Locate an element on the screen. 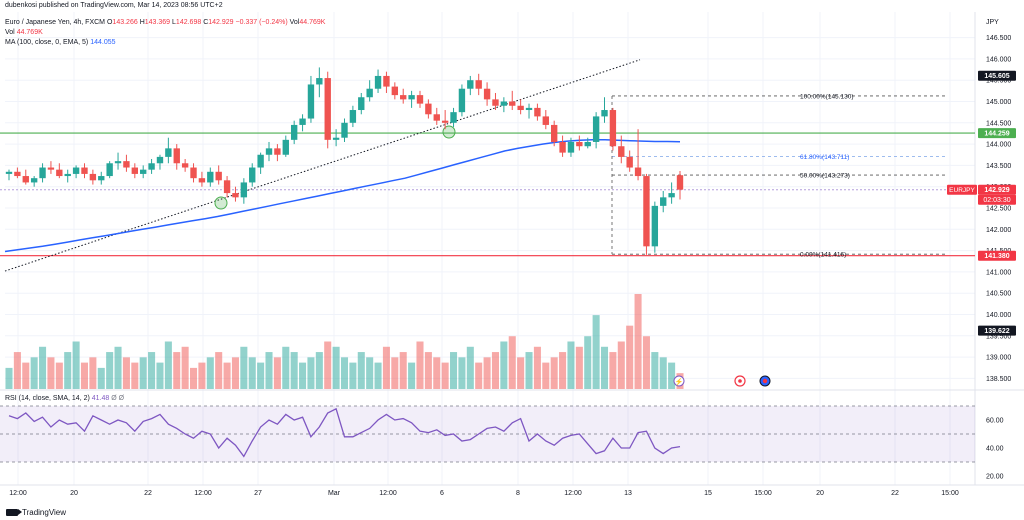 This screenshot has height=520, width=1024. price-label-box is located at coordinates (997, 330).